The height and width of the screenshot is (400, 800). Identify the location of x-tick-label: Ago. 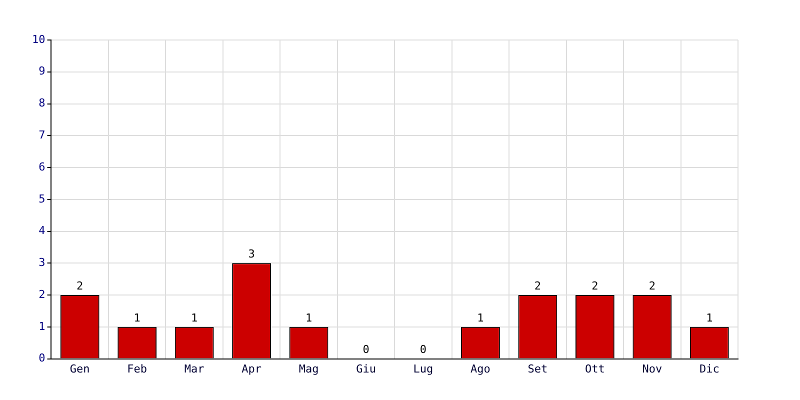
(480, 369).